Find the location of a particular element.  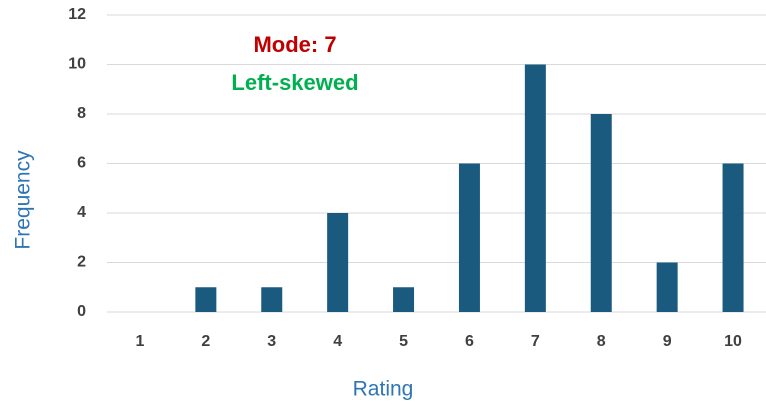

y-tick-label: 12 is located at coordinates (77, 14).